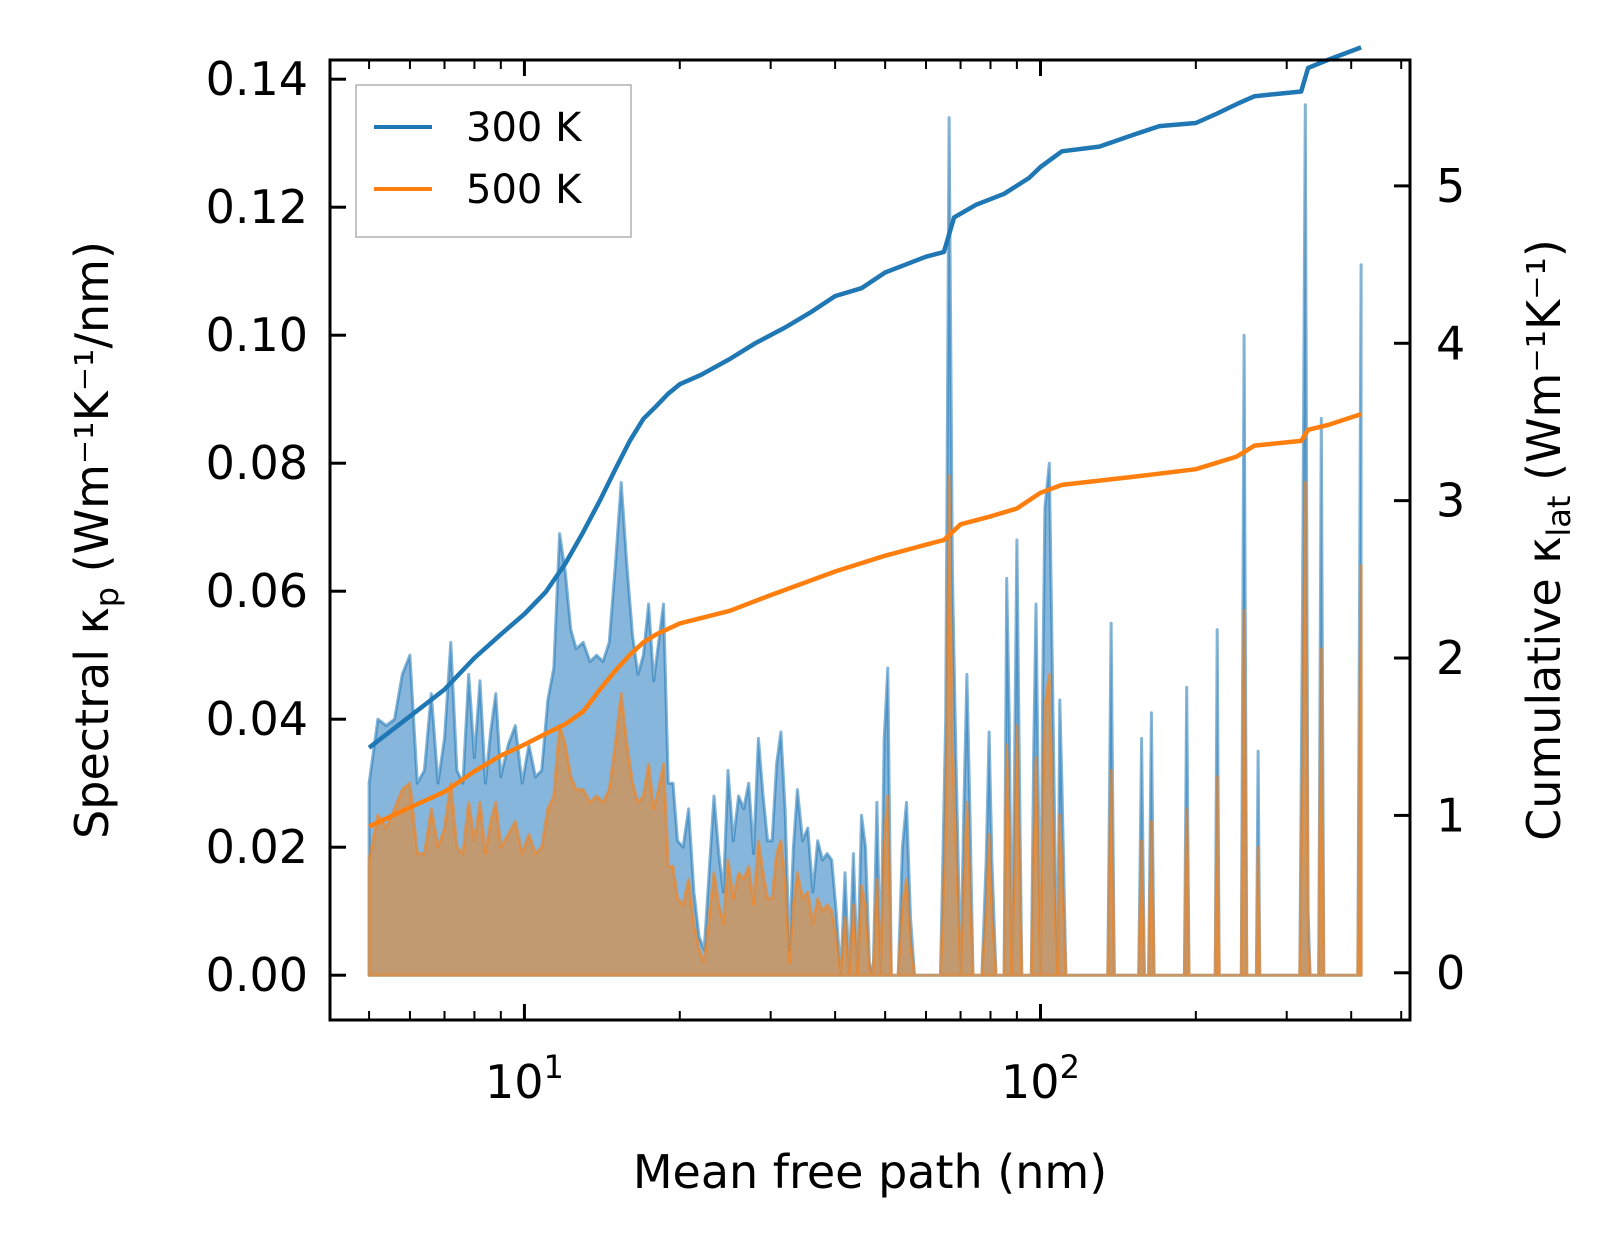  I want to click on y-right-title-main: Cumulative κ, so click(1544, 689).